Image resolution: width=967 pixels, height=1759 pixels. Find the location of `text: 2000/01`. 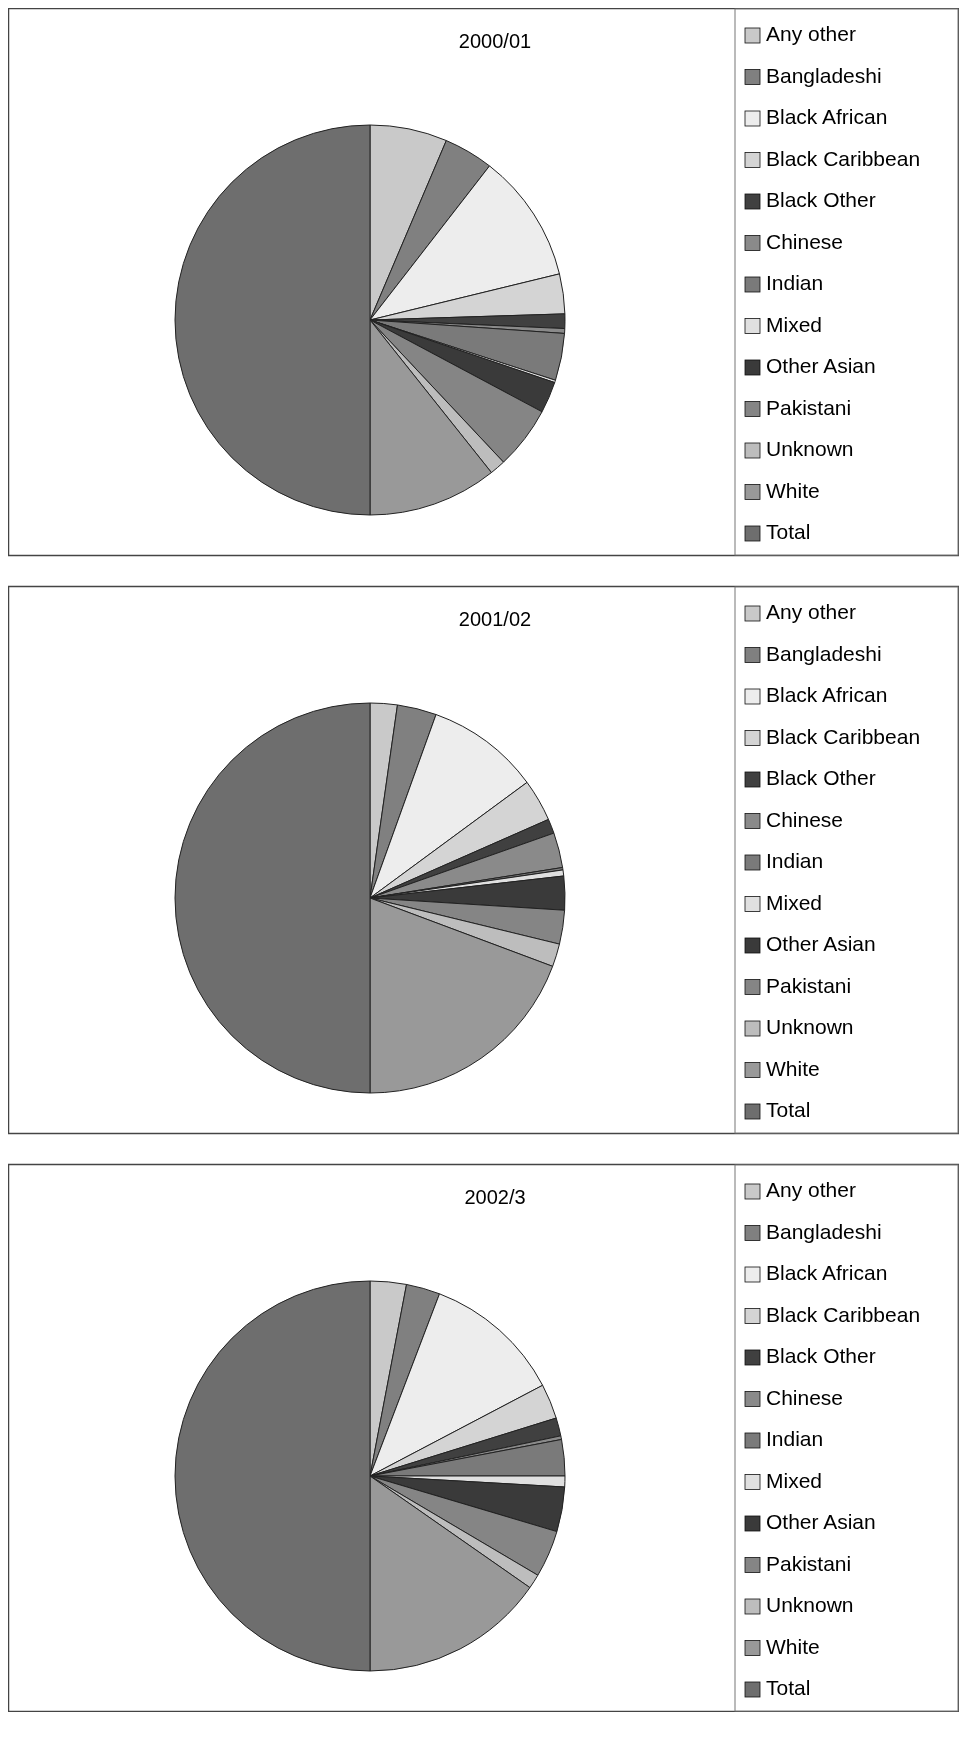

text: 2000/01 is located at coordinates (495, 41).